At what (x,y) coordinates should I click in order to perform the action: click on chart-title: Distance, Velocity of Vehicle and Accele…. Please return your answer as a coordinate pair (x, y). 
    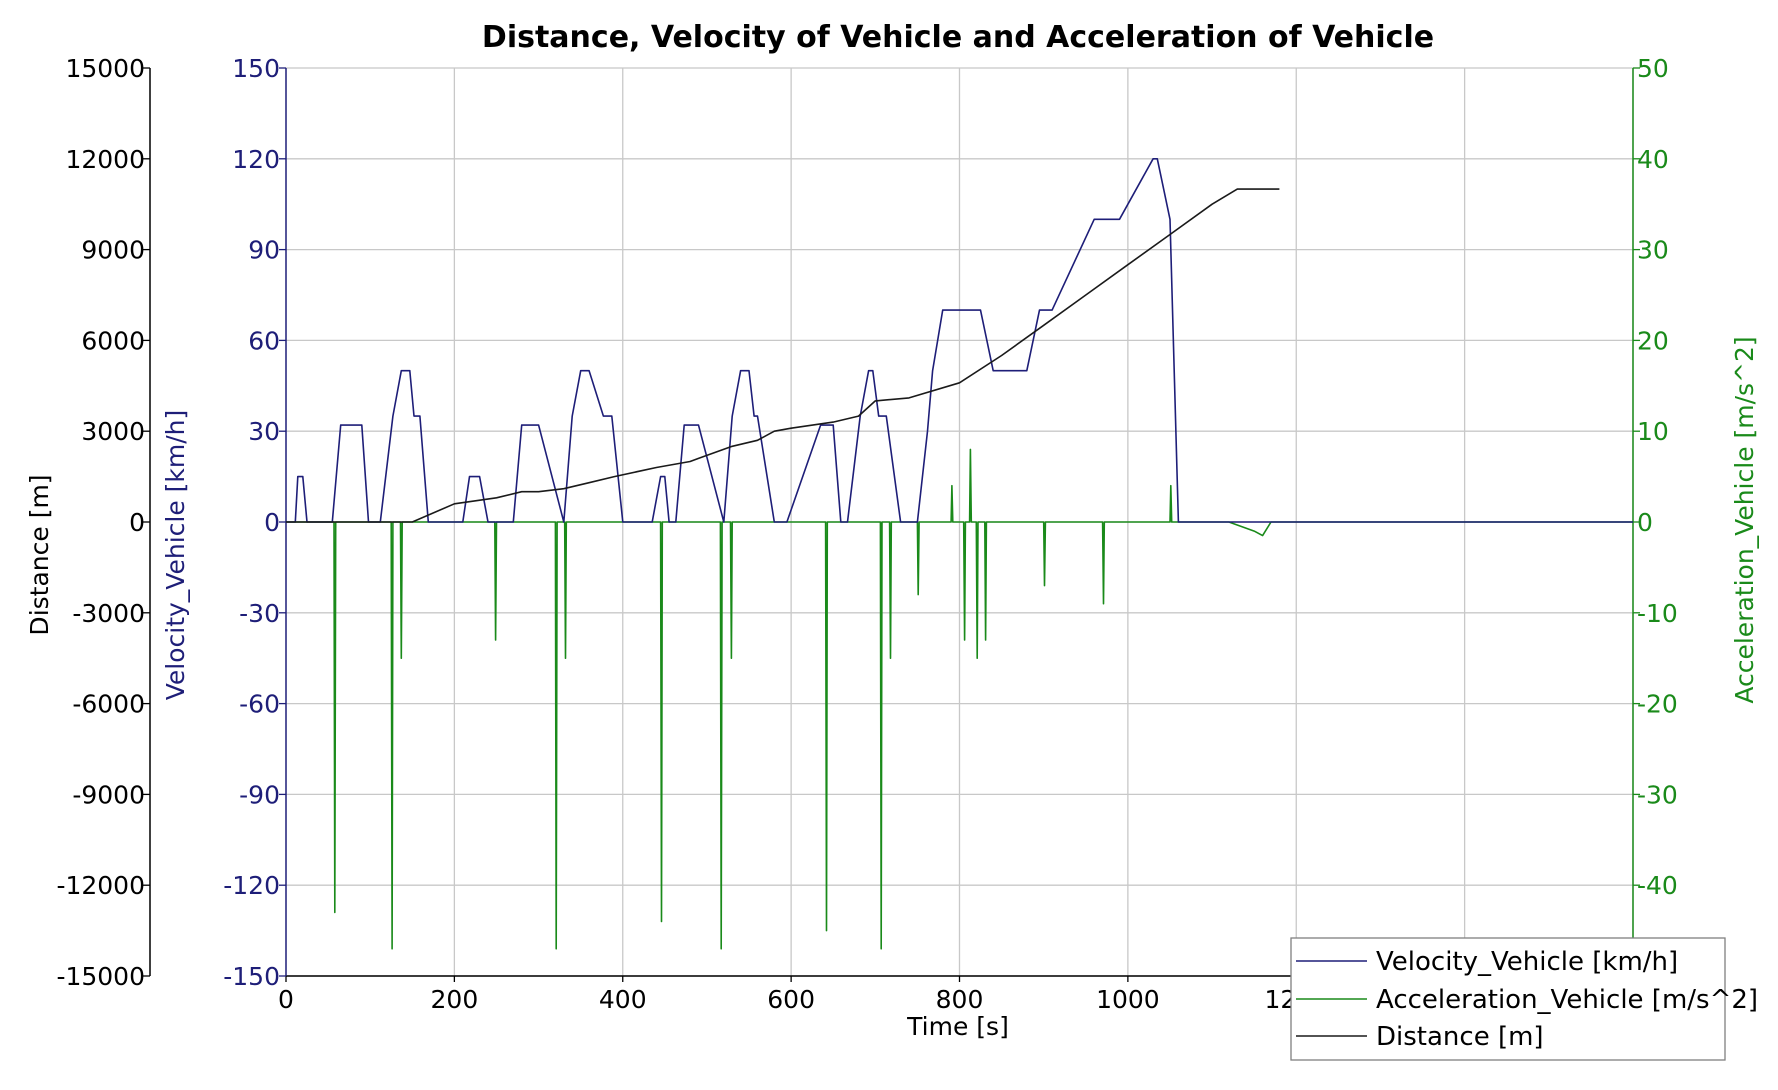
    Looking at the image, I should click on (958, 37).